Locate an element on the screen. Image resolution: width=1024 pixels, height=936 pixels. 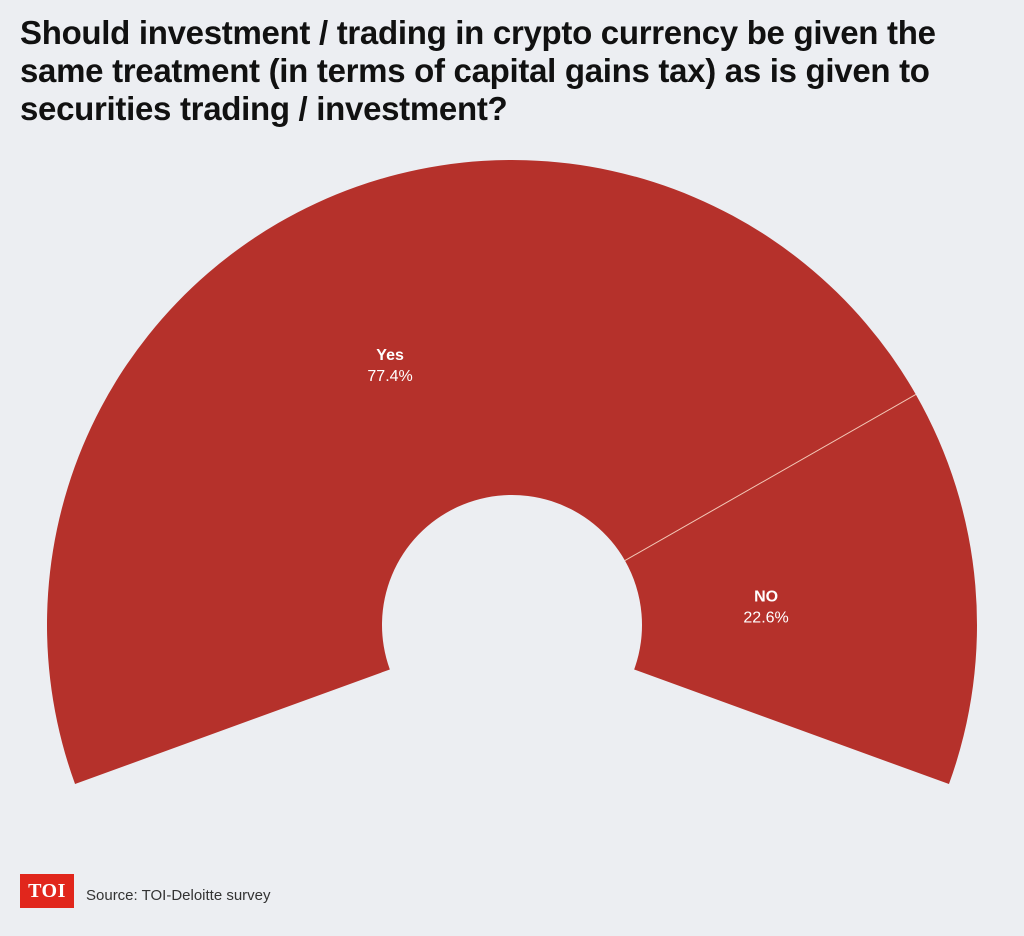
slice-label-no: NO is located at coordinates (766, 596).